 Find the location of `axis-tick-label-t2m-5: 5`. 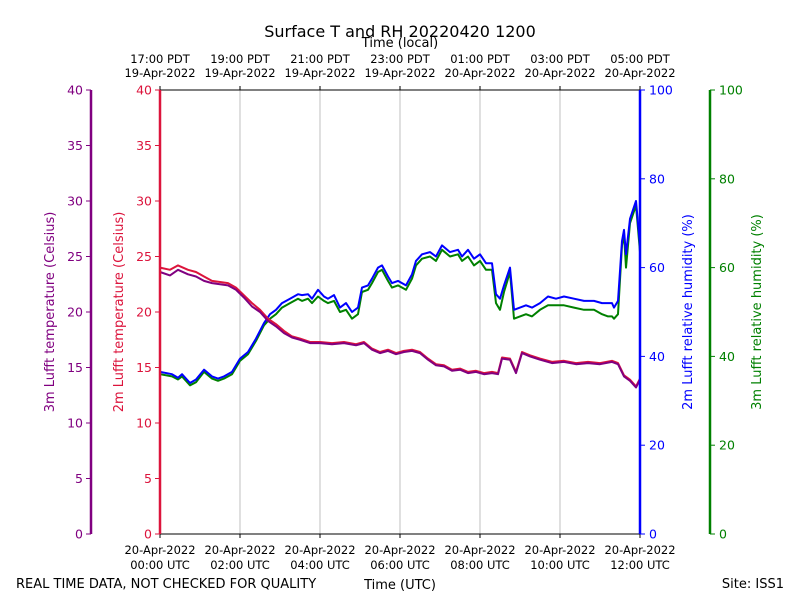

axis-tick-label-t2m-5: 5 is located at coordinates (148, 478).